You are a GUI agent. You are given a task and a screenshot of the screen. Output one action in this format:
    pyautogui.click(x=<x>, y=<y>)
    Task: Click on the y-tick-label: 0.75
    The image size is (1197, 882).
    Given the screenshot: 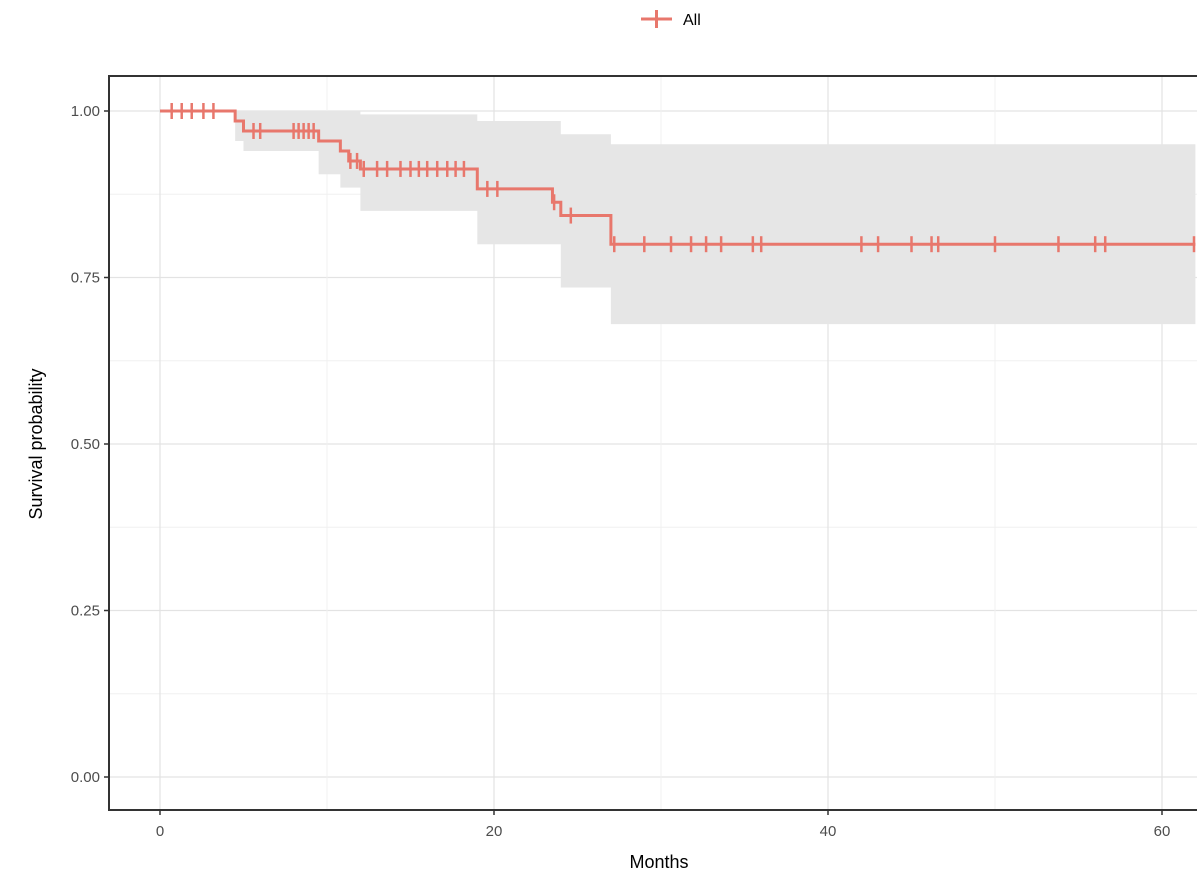 What is the action you would take?
    pyautogui.click(x=85, y=278)
    